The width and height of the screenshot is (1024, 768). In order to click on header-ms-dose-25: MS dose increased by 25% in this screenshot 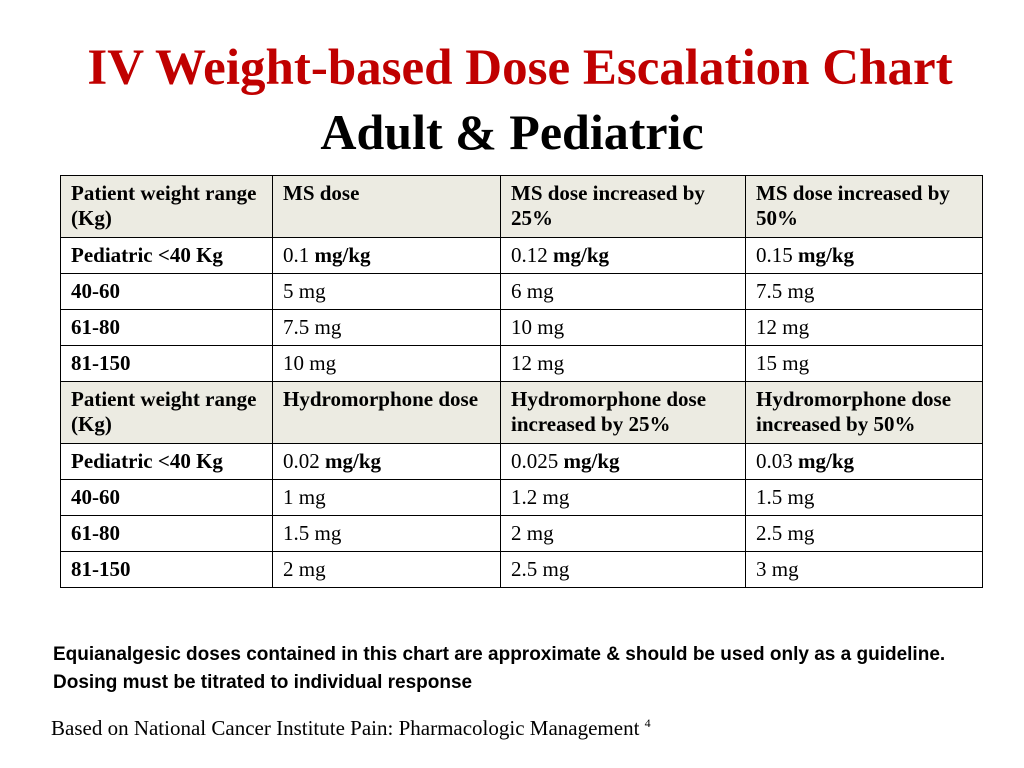, I will do `click(623, 206)`.